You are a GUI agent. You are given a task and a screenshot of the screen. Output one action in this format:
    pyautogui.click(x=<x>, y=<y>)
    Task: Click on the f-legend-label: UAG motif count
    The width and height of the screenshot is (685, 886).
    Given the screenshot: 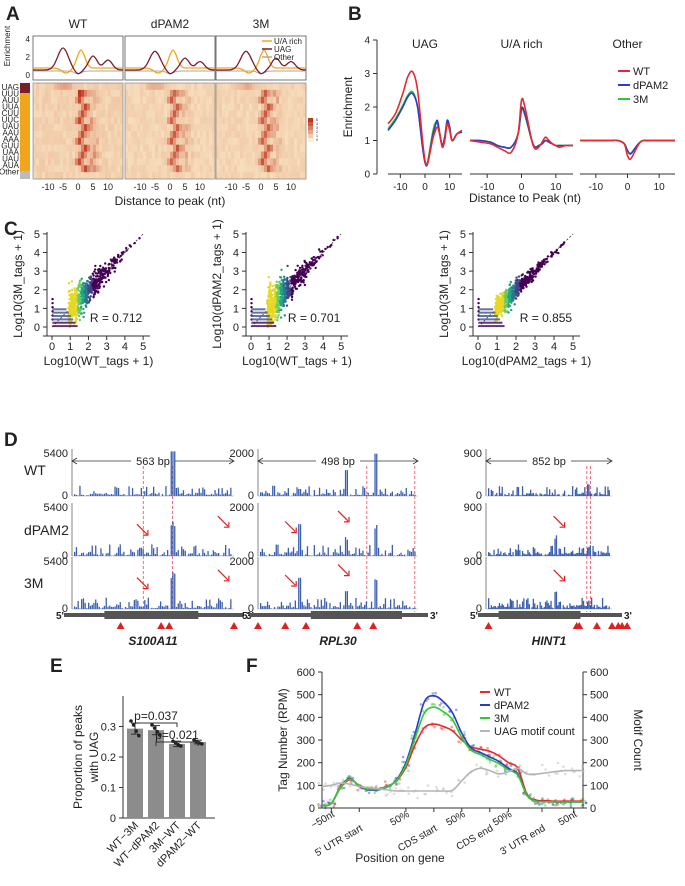 What is the action you would take?
    pyautogui.click(x=534, y=732)
    